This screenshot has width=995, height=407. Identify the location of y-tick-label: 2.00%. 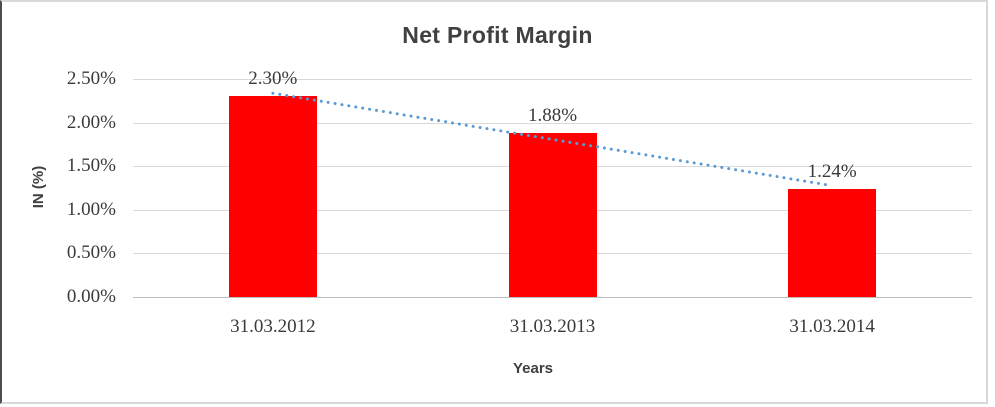
(91, 122).